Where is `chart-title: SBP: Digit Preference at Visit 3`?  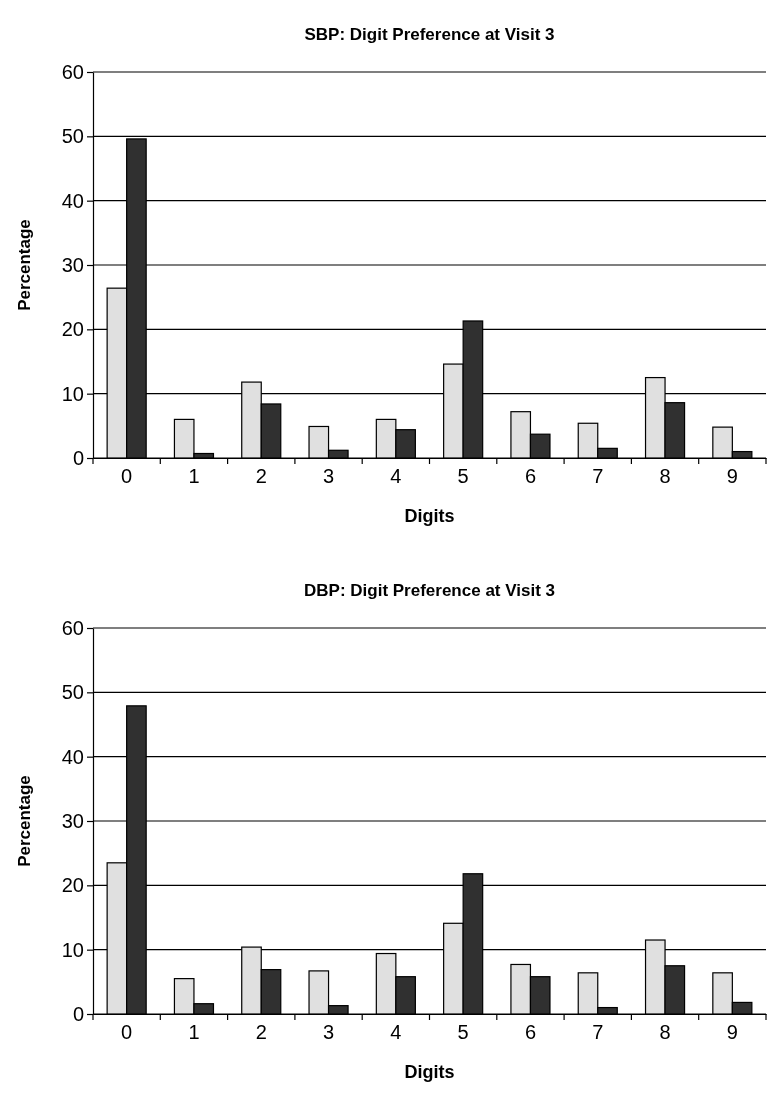
chart-title: SBP: Digit Preference at Visit 3 is located at coordinates (429, 34).